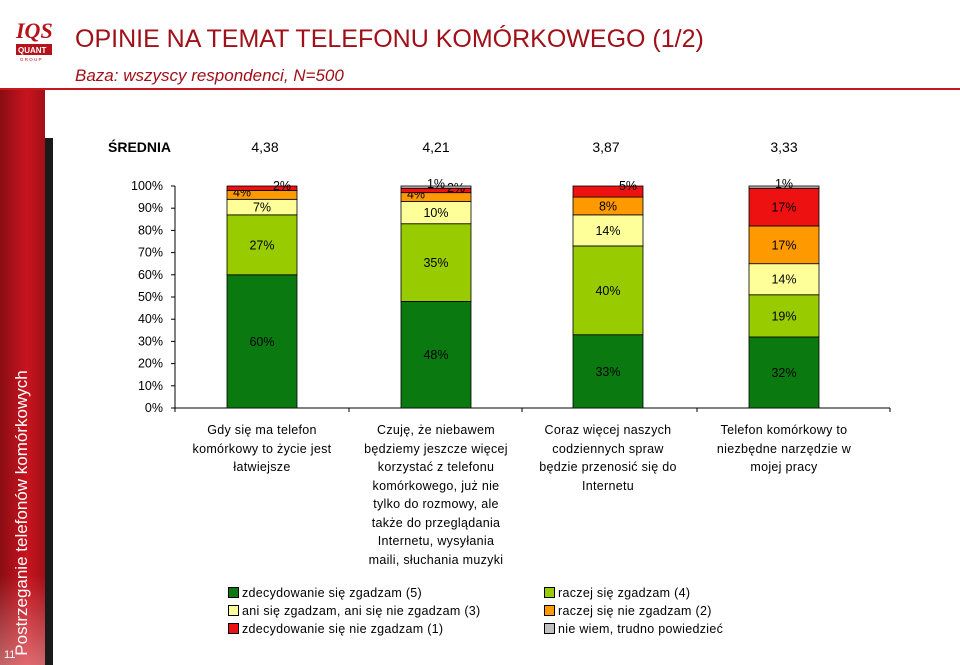 The width and height of the screenshot is (960, 665). I want to click on data-label: 2%, so click(282, 186).